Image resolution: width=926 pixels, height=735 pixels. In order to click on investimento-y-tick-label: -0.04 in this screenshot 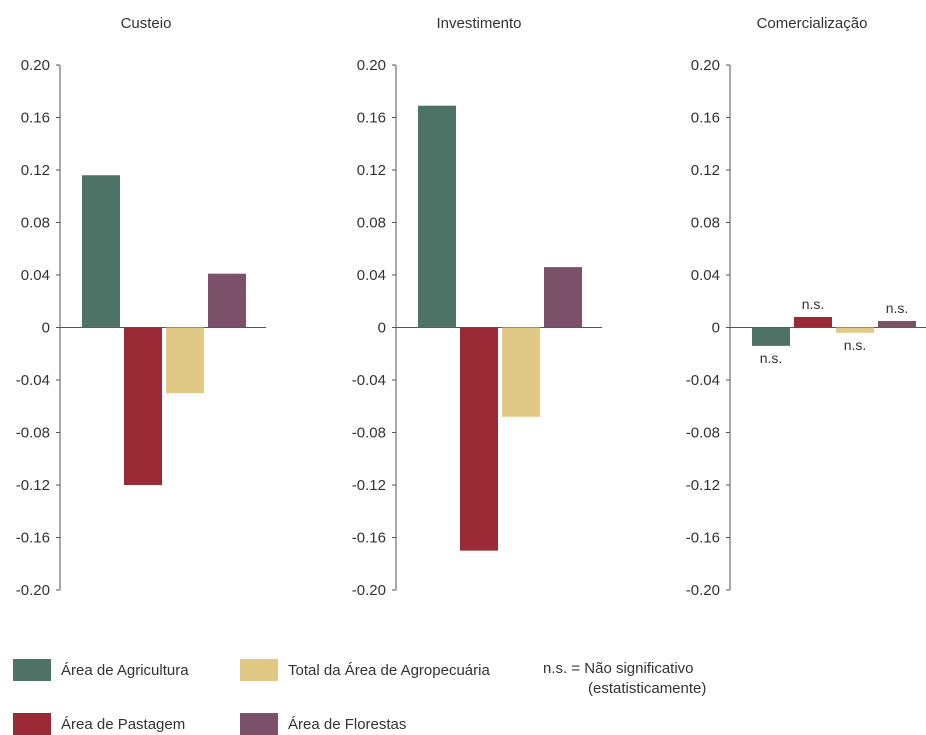, I will do `click(369, 380)`.